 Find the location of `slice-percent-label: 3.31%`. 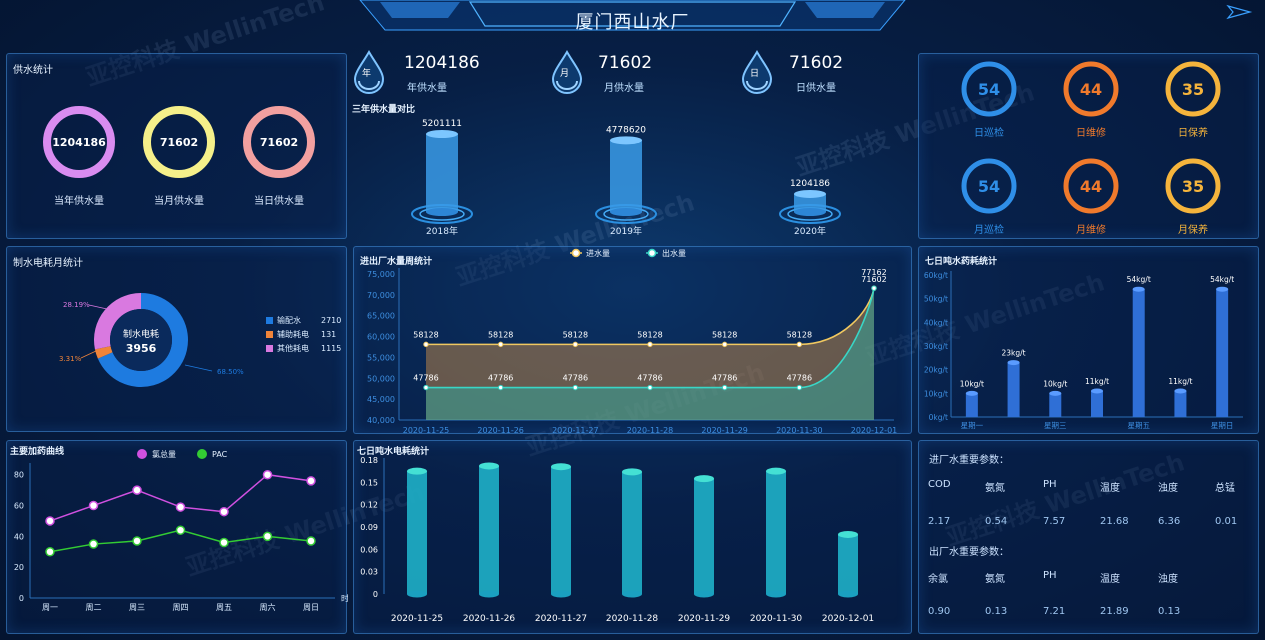

slice-percent-label: 3.31% is located at coordinates (70, 359).